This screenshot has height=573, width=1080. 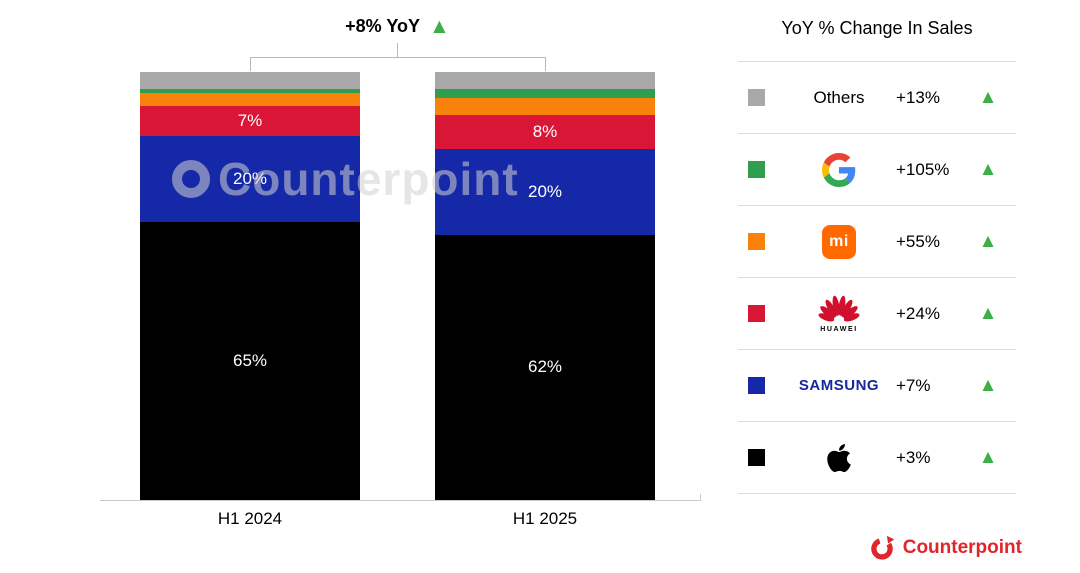 I want to click on google-logo-icon, so click(x=839, y=169).